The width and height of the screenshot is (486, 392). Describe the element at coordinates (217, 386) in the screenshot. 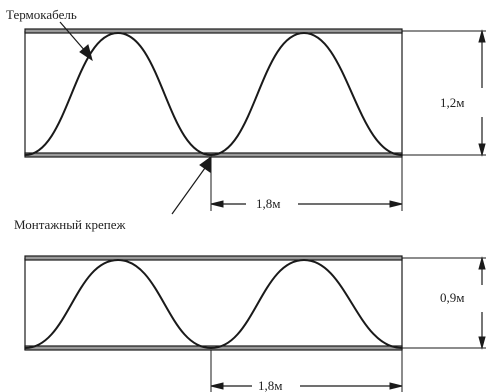

I see `bottom-pitch-arrow-left` at that location.